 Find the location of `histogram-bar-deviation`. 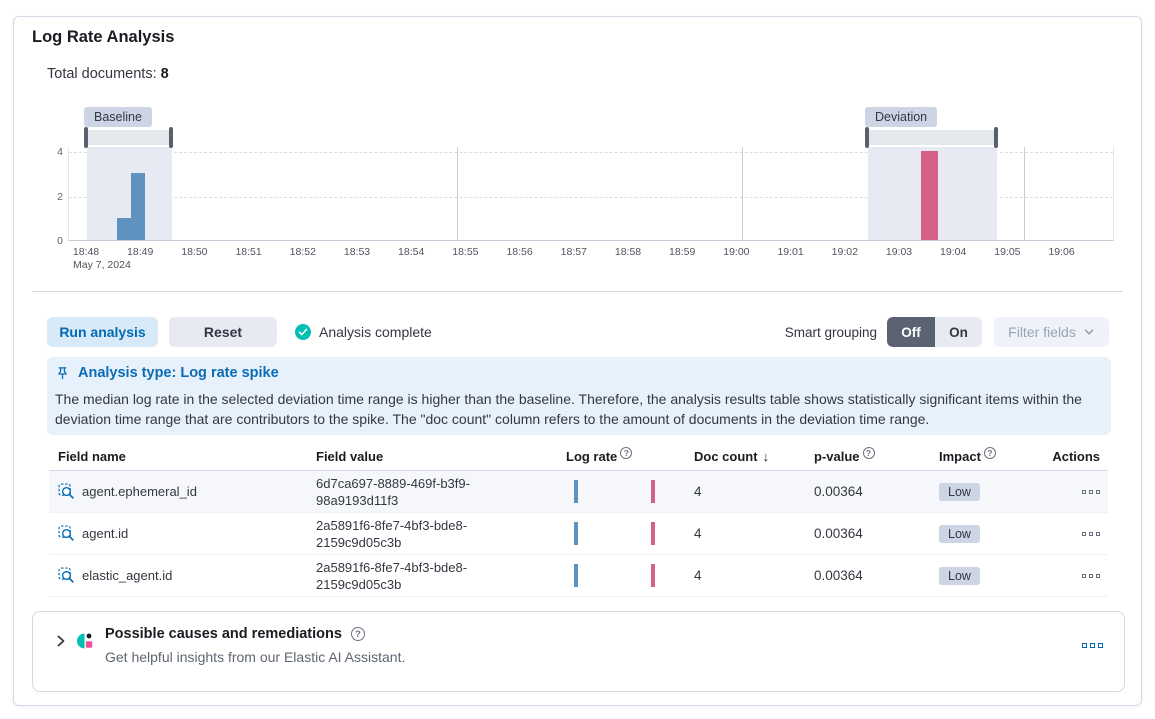

histogram-bar-deviation is located at coordinates (930, 195).